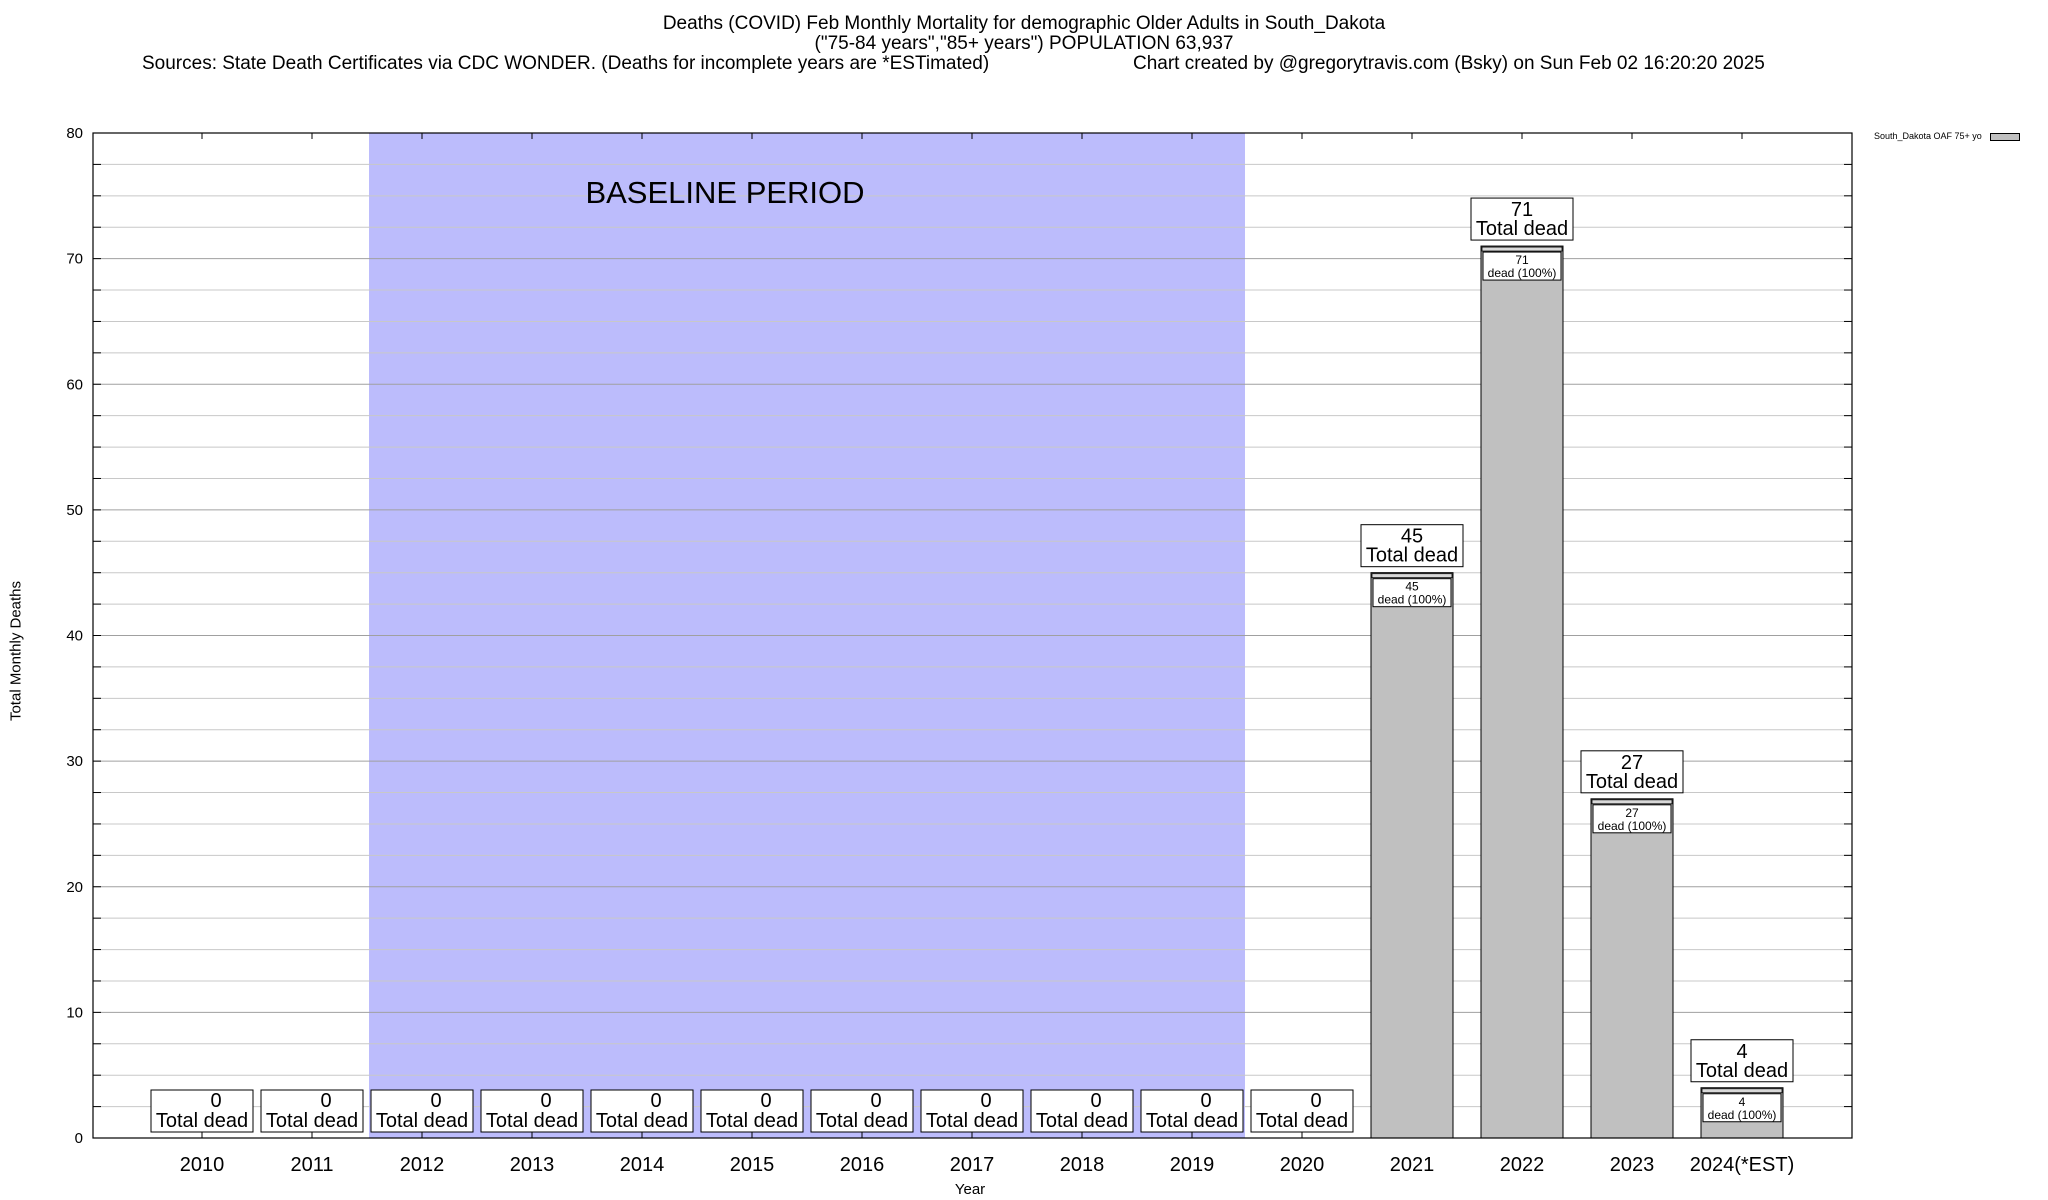 This screenshot has height=1200, width=2048. Describe the element at coordinates (74, 510) in the screenshot. I see `y-tick-label: 50` at that location.